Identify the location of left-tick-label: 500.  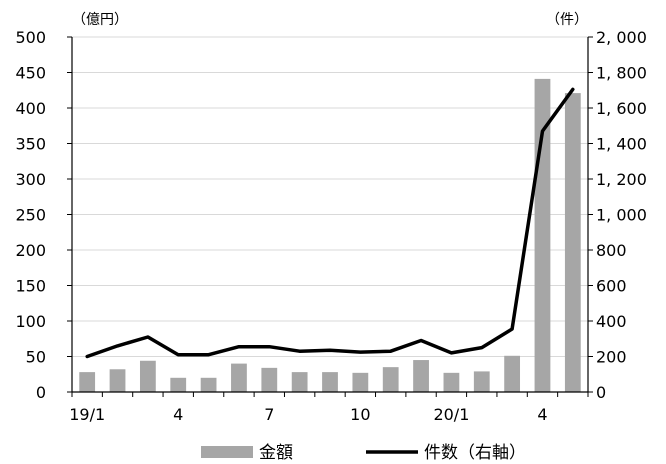
(30, 37).